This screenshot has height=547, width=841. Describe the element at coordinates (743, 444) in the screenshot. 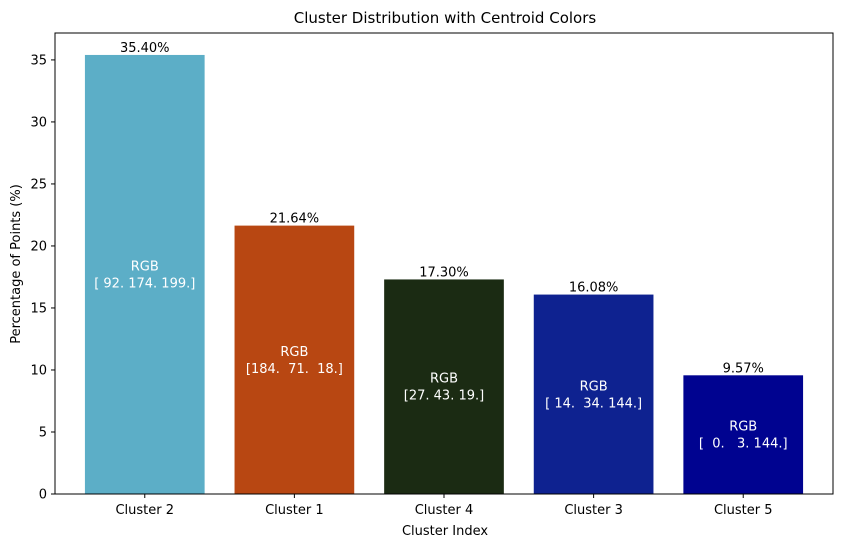

I see `bar-rgb-value: [ 0. 3. 144.]` at that location.